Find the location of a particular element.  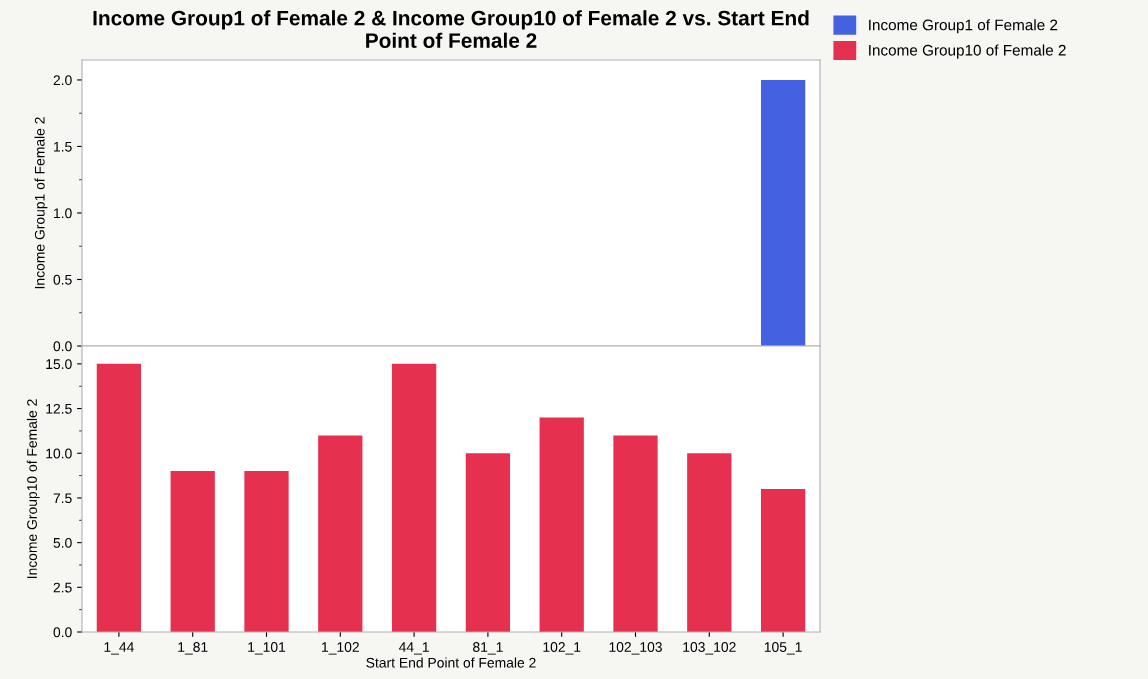

x-tick-label: 81_1 is located at coordinates (488, 648).